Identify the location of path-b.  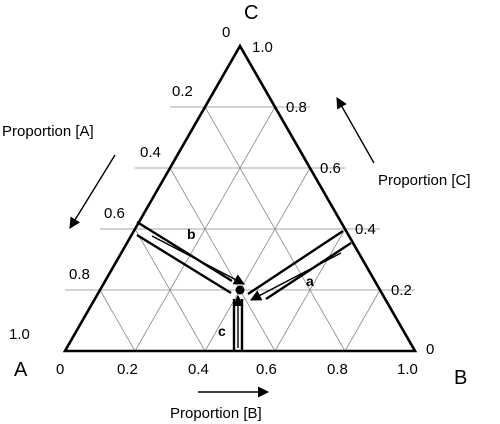
(190, 257).